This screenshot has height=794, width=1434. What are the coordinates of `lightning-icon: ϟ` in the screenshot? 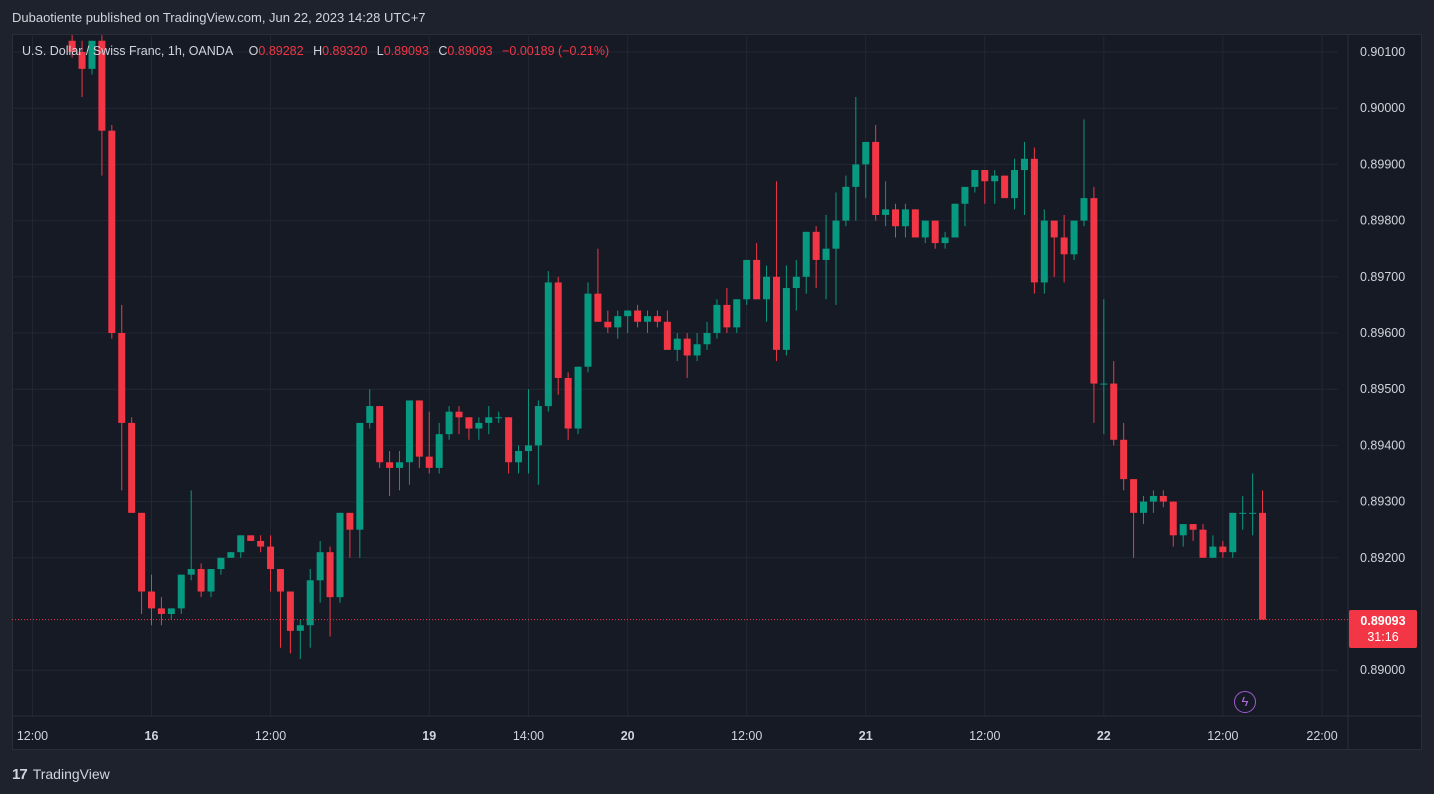 It's located at (1245, 702).